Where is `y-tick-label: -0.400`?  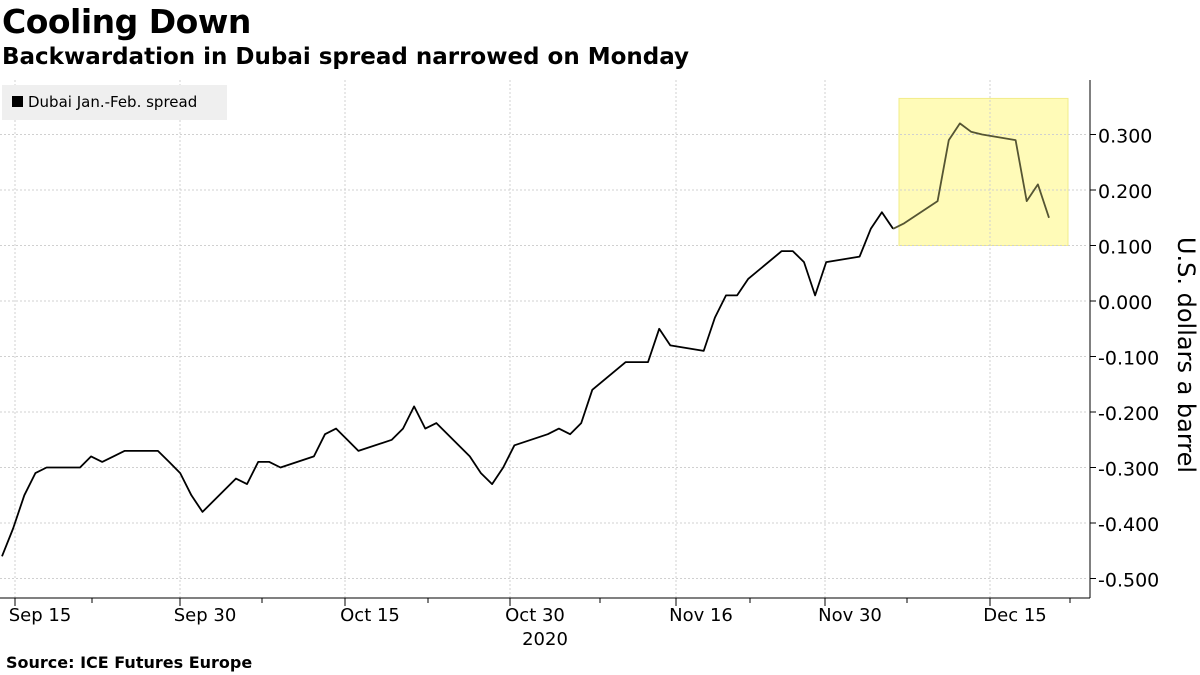
y-tick-label: -0.400 is located at coordinates (1128, 525).